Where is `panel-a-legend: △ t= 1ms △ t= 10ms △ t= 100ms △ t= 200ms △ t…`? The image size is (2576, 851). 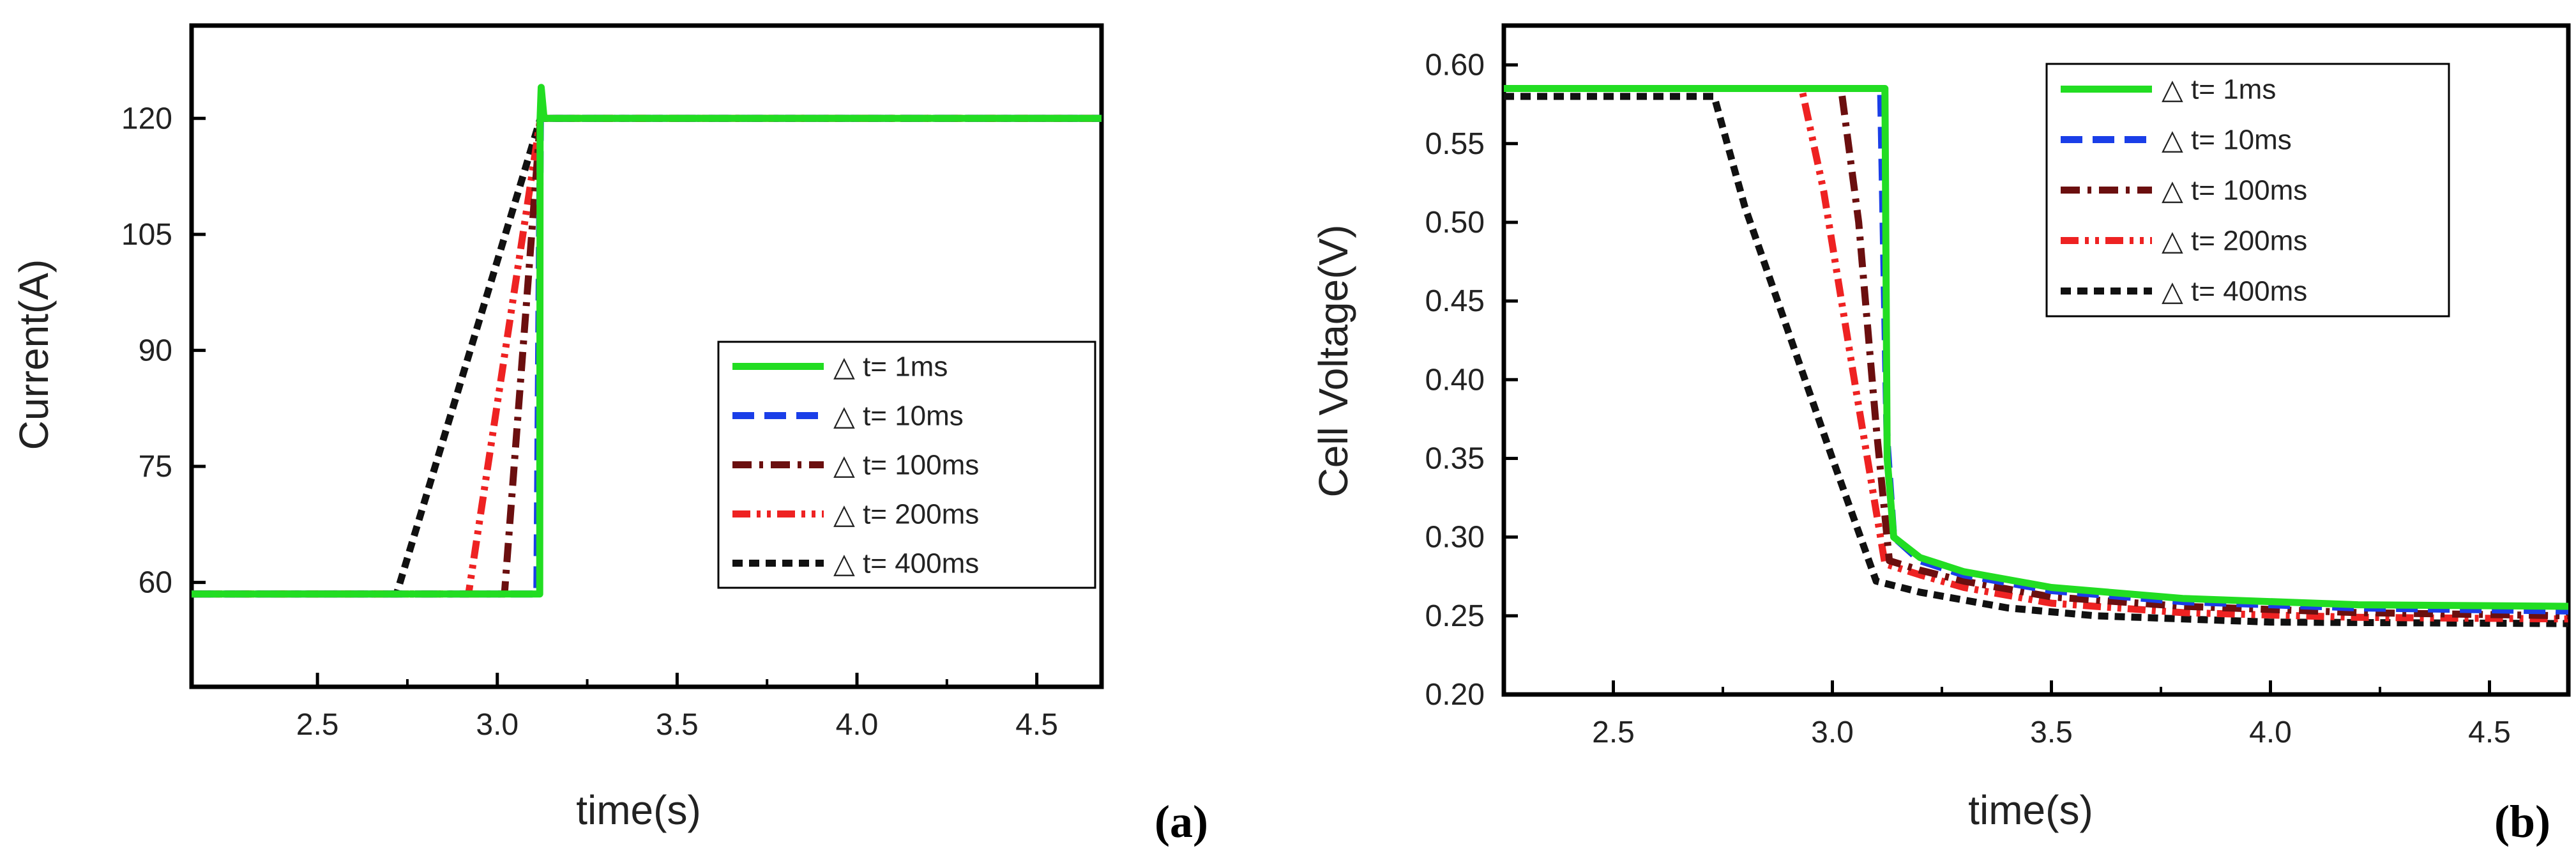 panel-a-legend: △ t= 1ms △ t= 10ms △ t= 100ms △ t= 200ms △ t… is located at coordinates (907, 465).